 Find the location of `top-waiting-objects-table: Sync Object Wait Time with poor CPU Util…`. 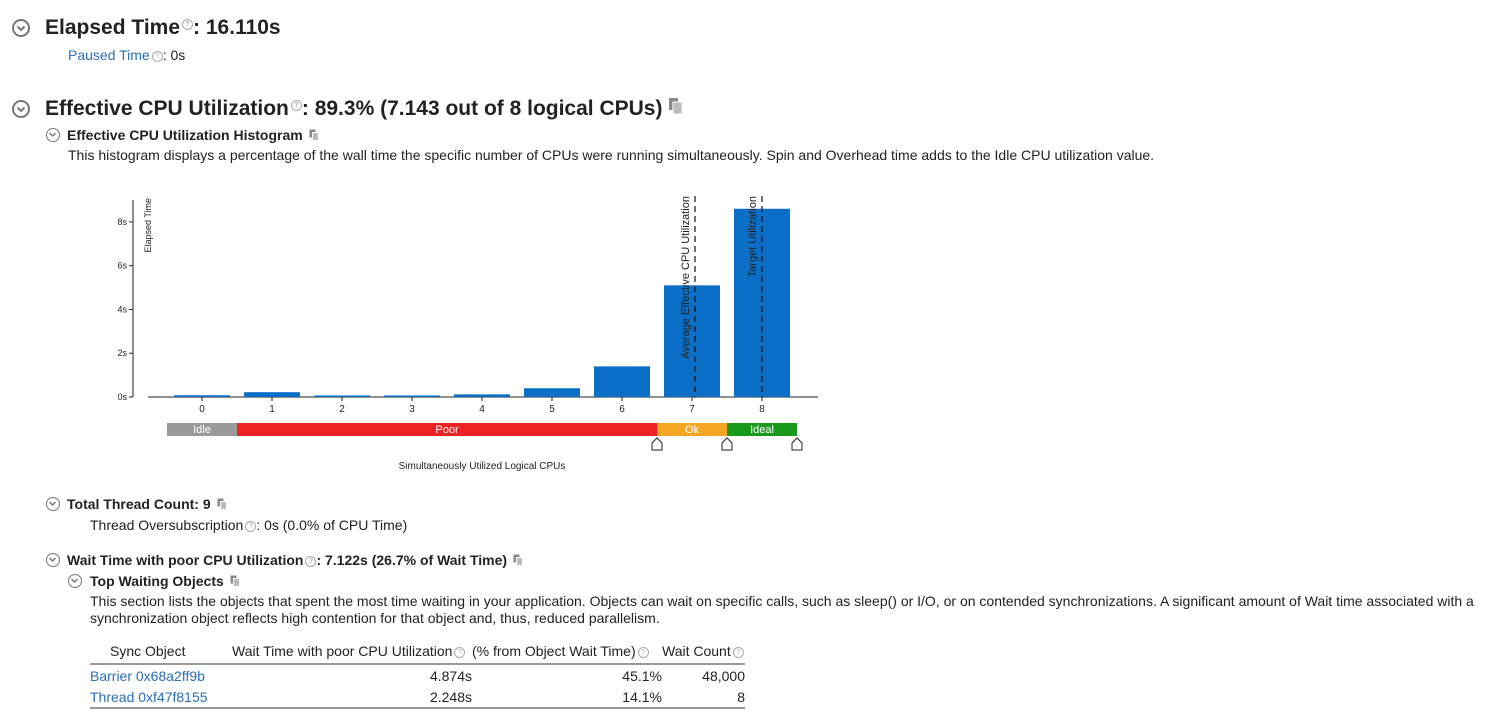

top-waiting-objects-table: Sync Object Wait Time with poor CPU Util… is located at coordinates (417, 676).